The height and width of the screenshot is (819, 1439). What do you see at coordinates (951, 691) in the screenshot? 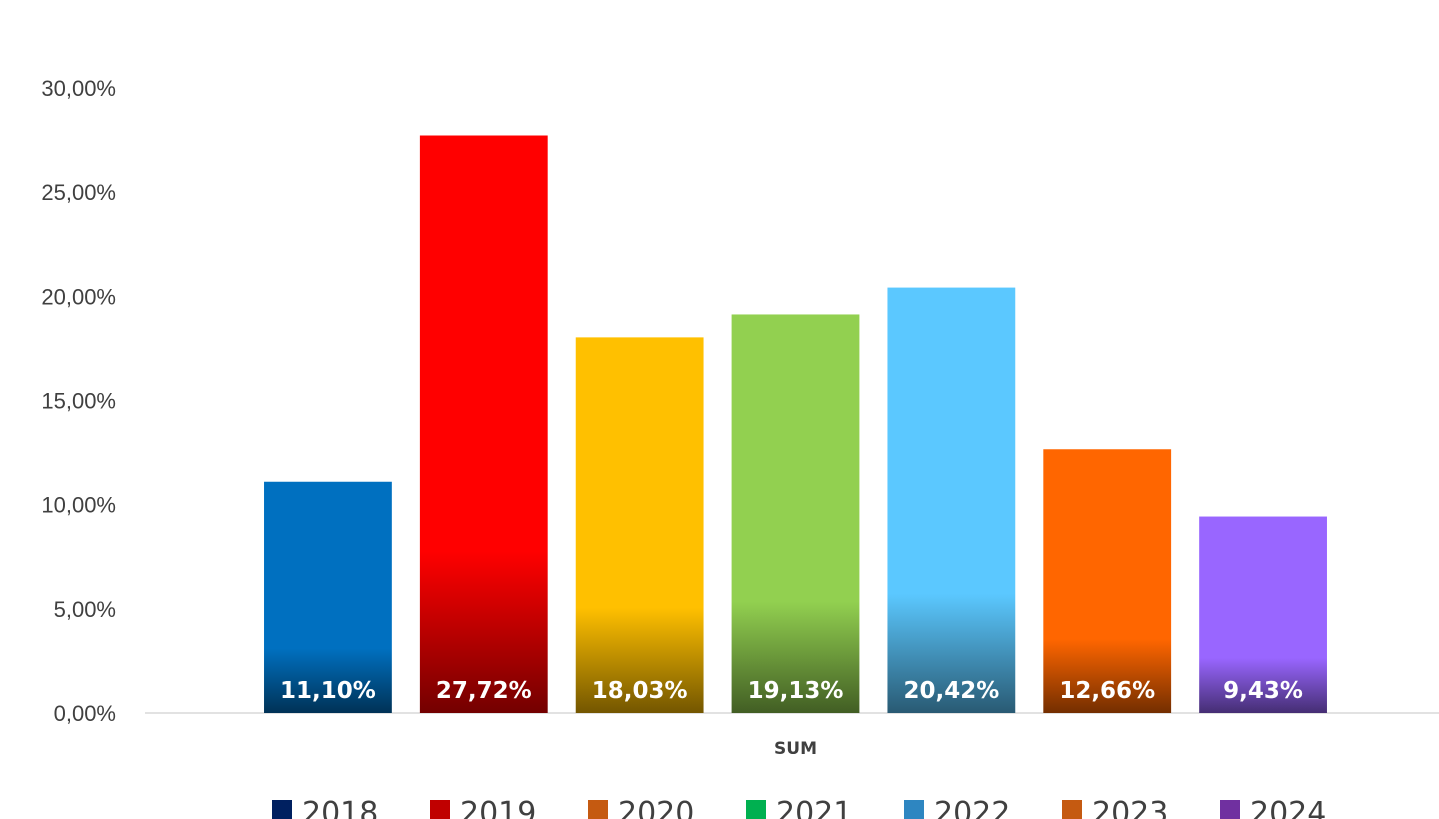
I see `data-label-2022: 20,42%` at bounding box center [951, 691].